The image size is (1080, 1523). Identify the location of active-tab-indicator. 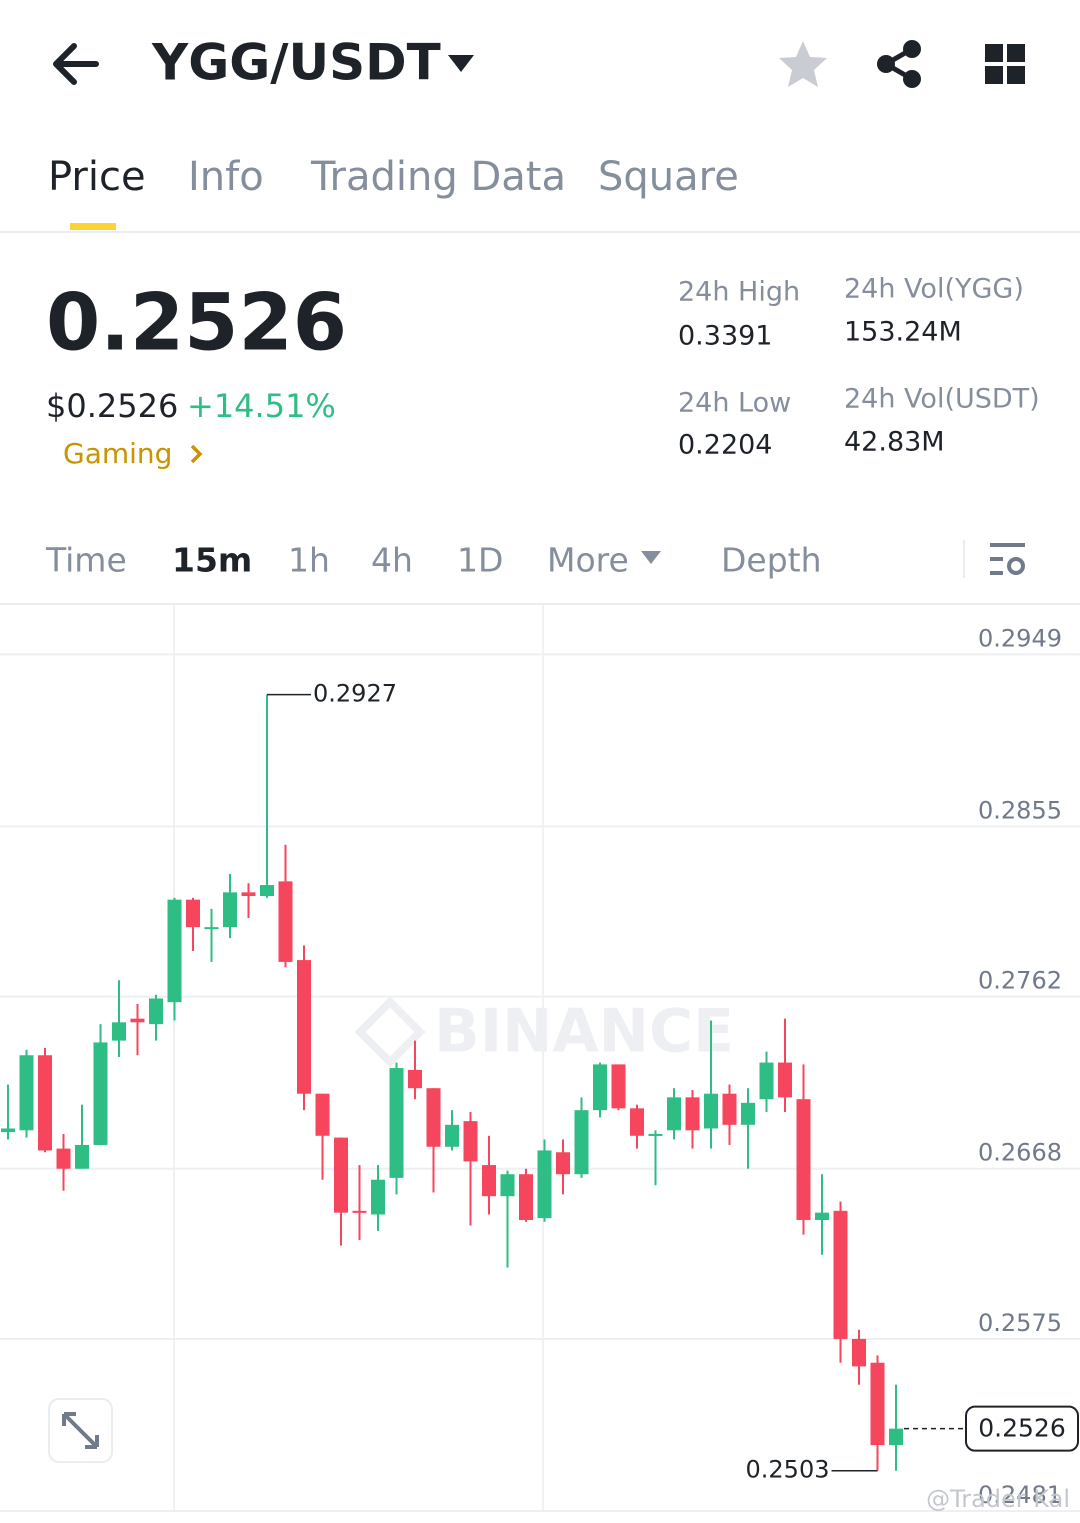
(93, 226).